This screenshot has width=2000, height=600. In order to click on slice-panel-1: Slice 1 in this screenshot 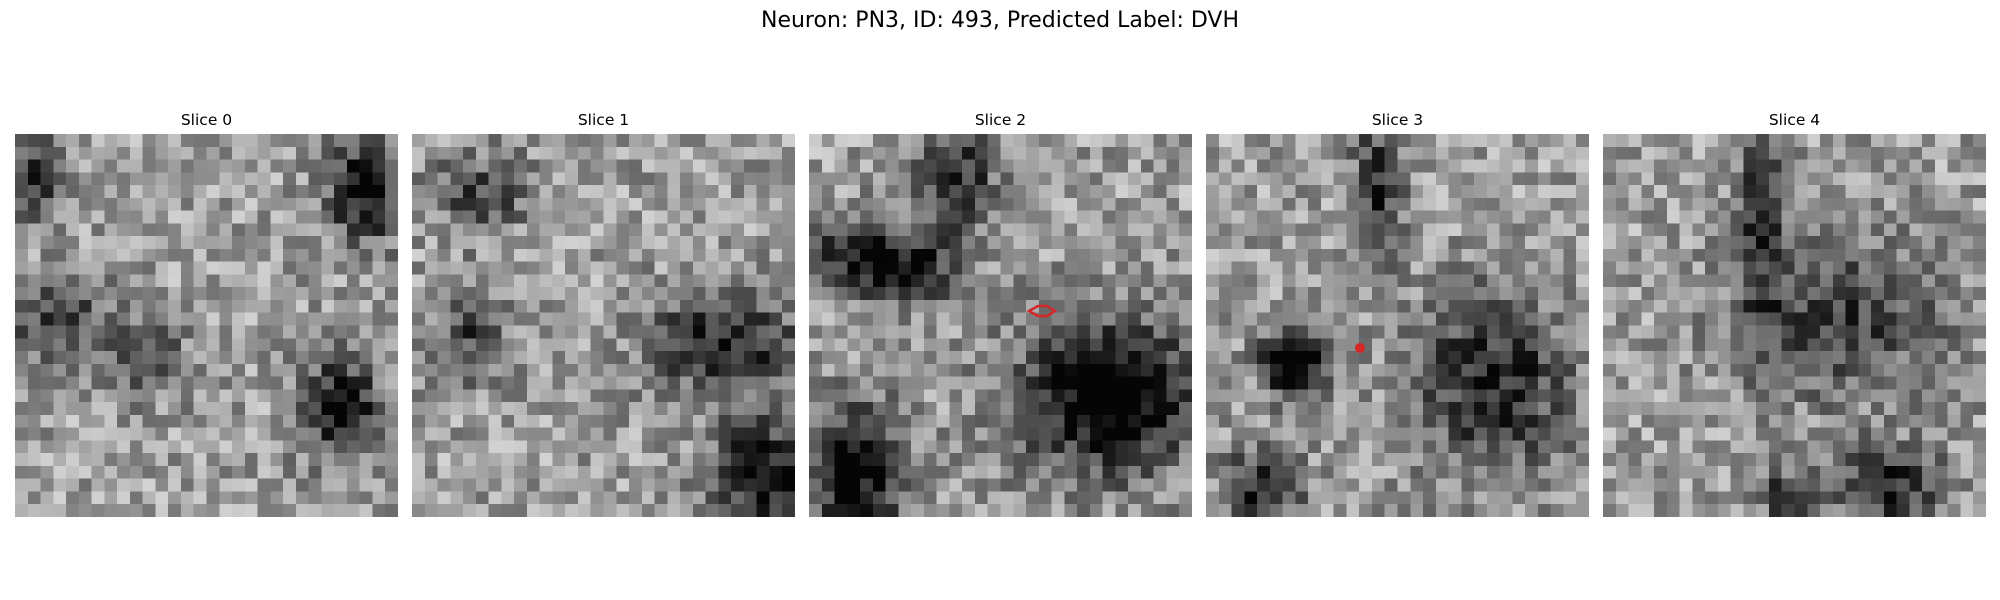, I will do `click(603, 313)`.